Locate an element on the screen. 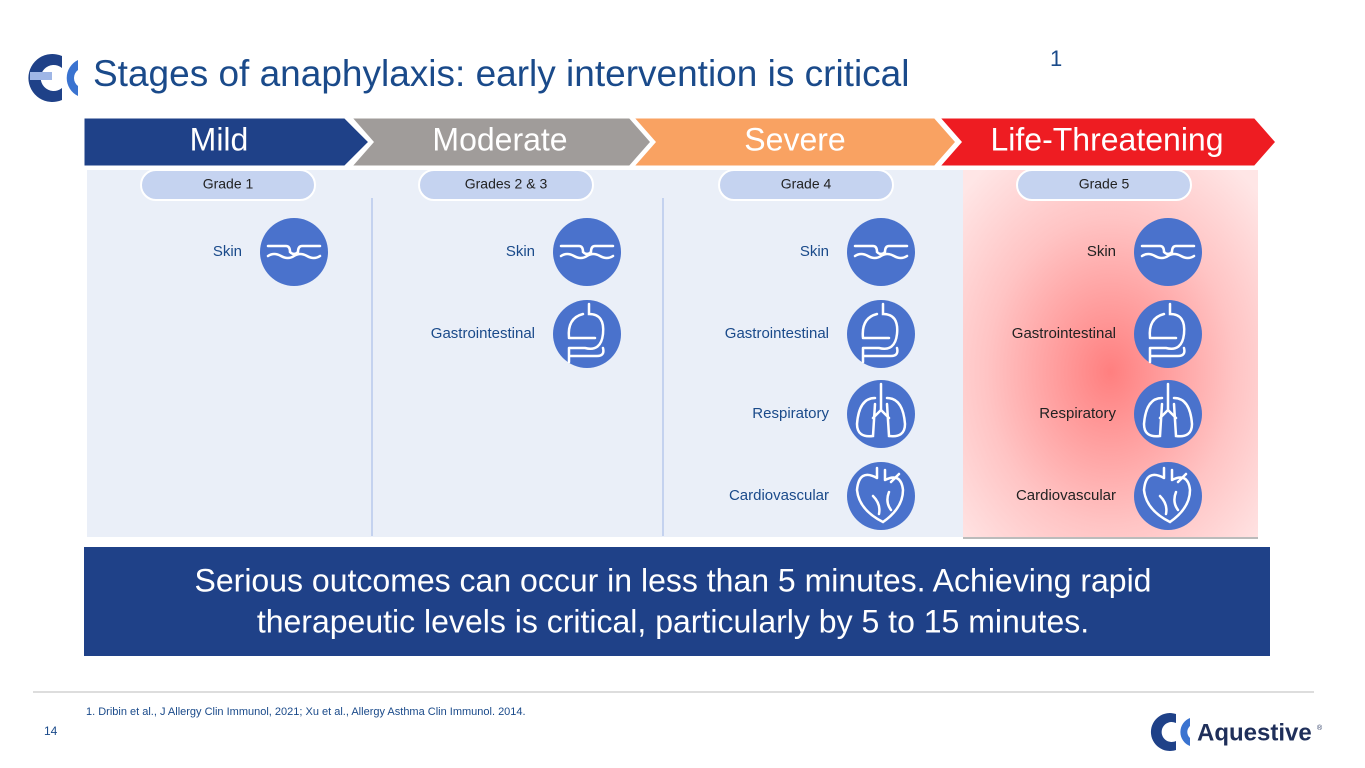 The height and width of the screenshot is (768, 1365). registered-mark: ® is located at coordinates (1320, 728).